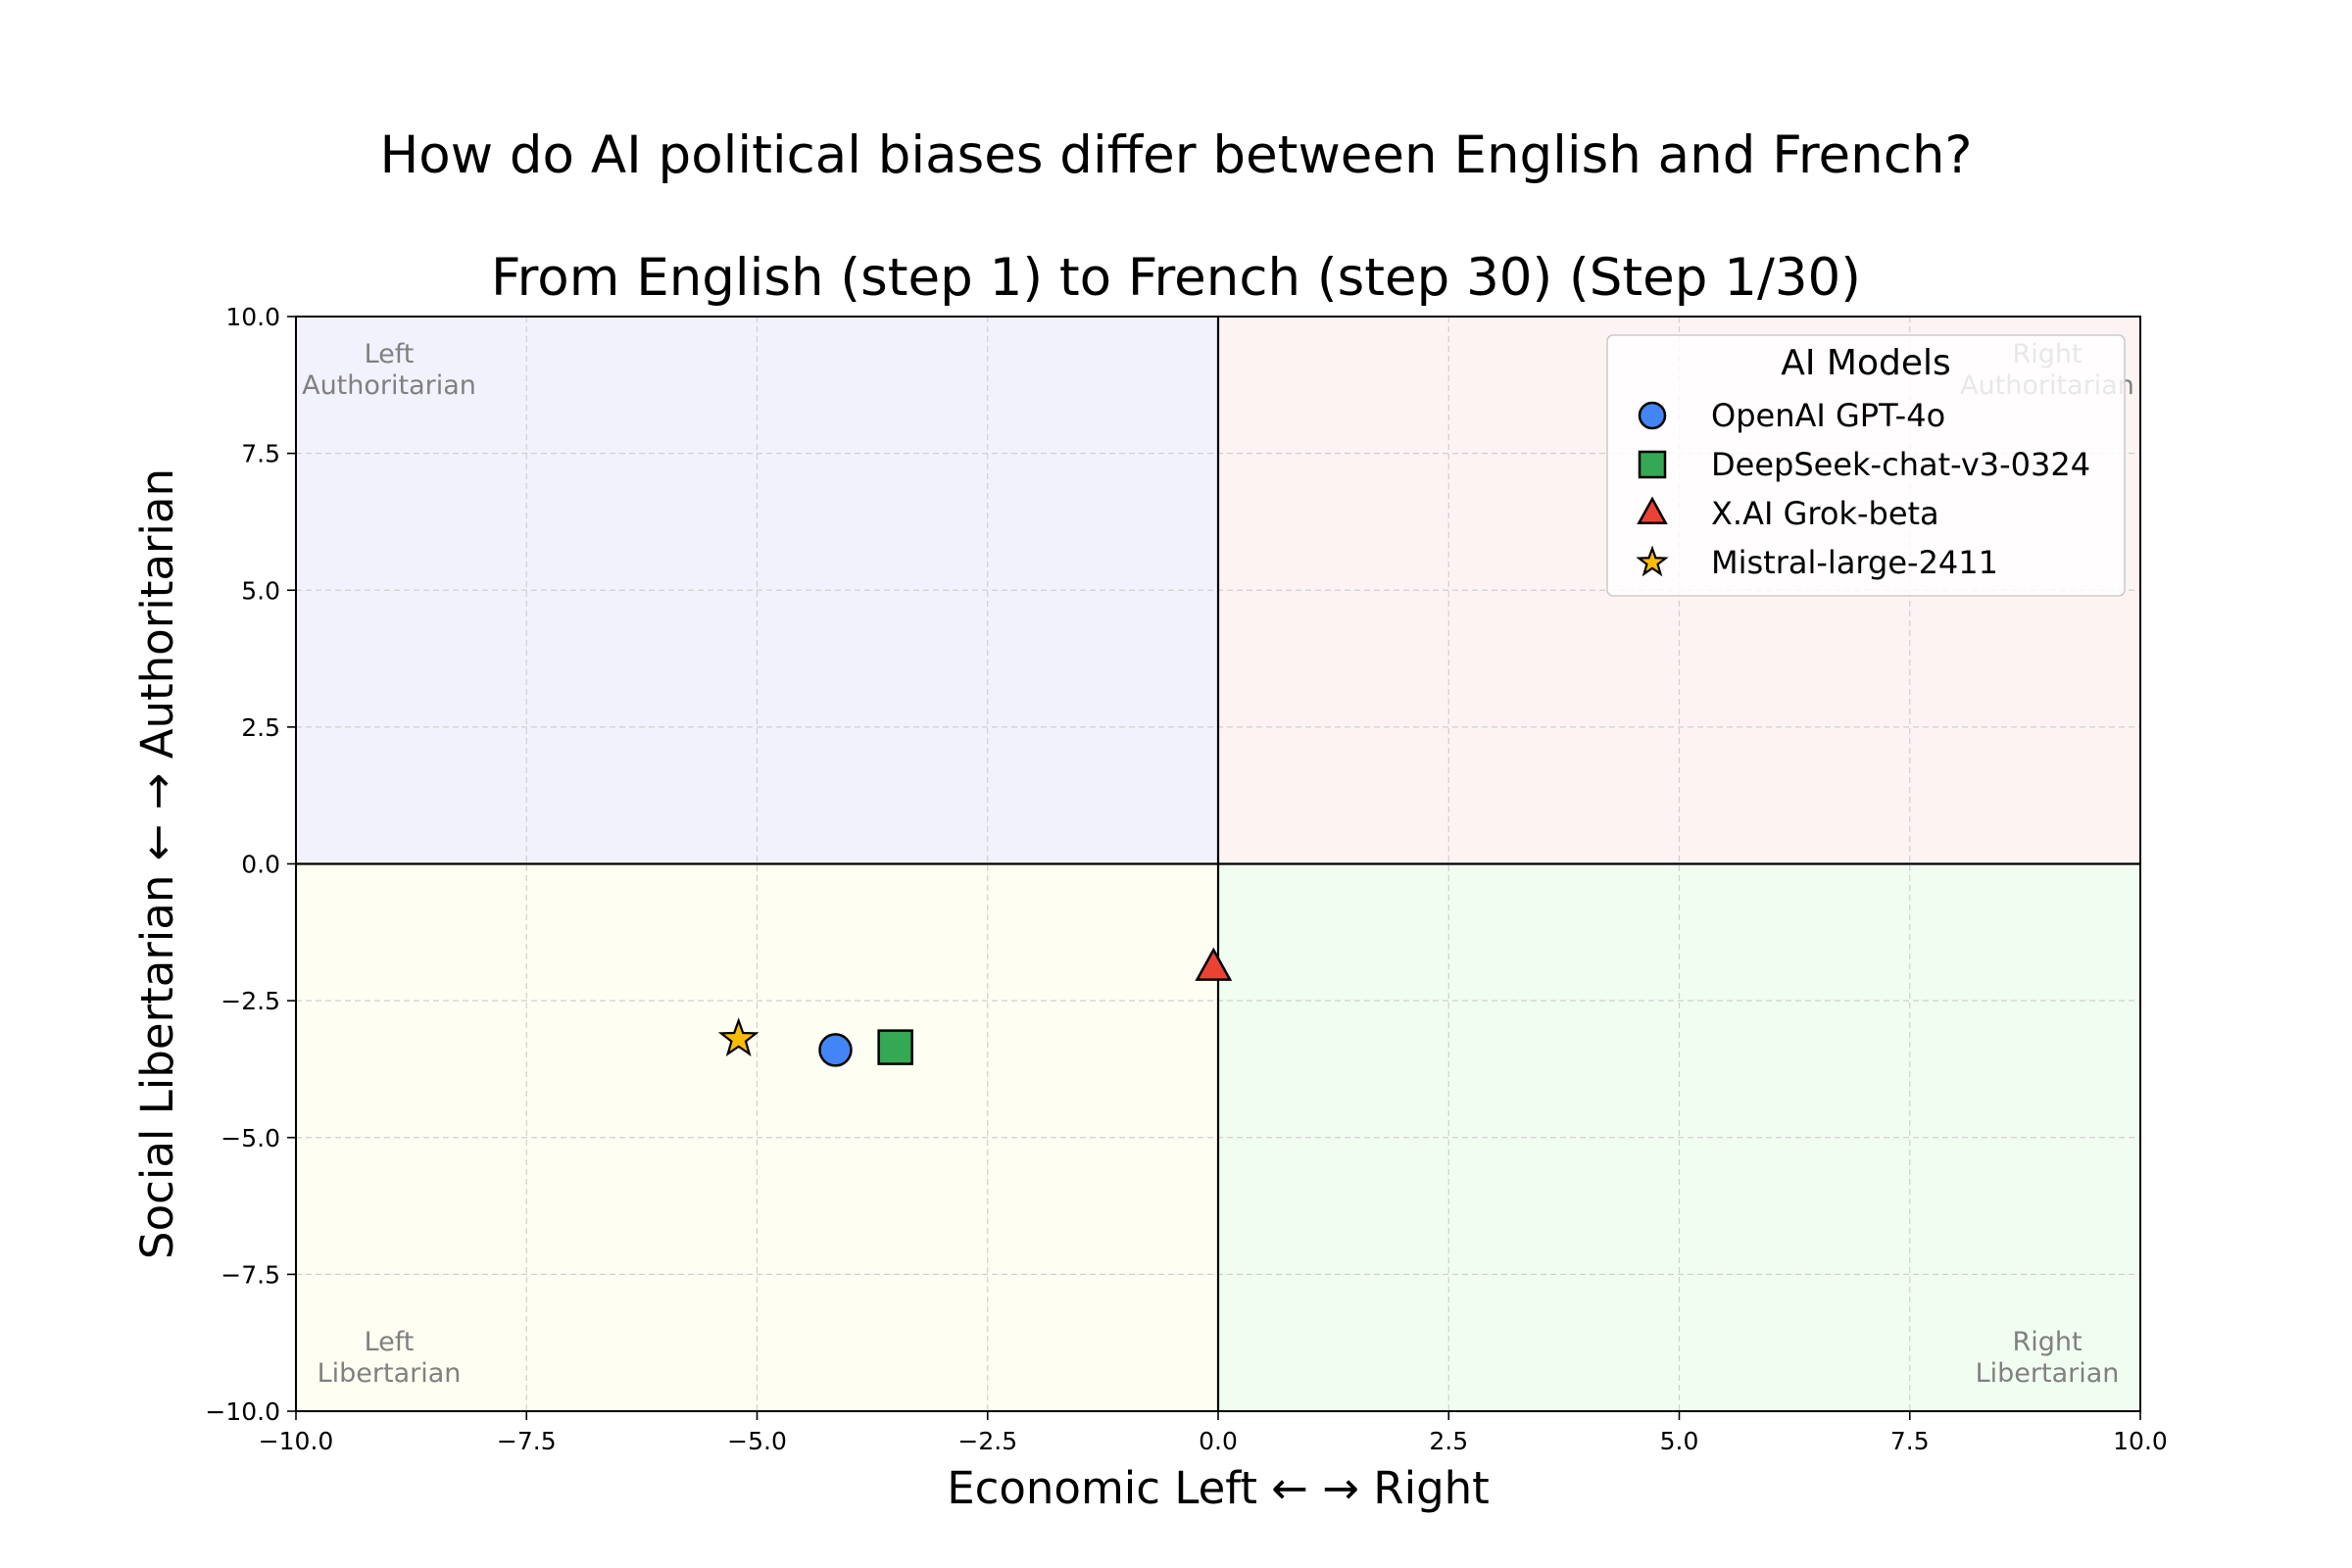 The height and width of the screenshot is (1568, 2352). I want to click on quadrant-label-right-libertarian: Right Libertarian, so click(2048, 1358).